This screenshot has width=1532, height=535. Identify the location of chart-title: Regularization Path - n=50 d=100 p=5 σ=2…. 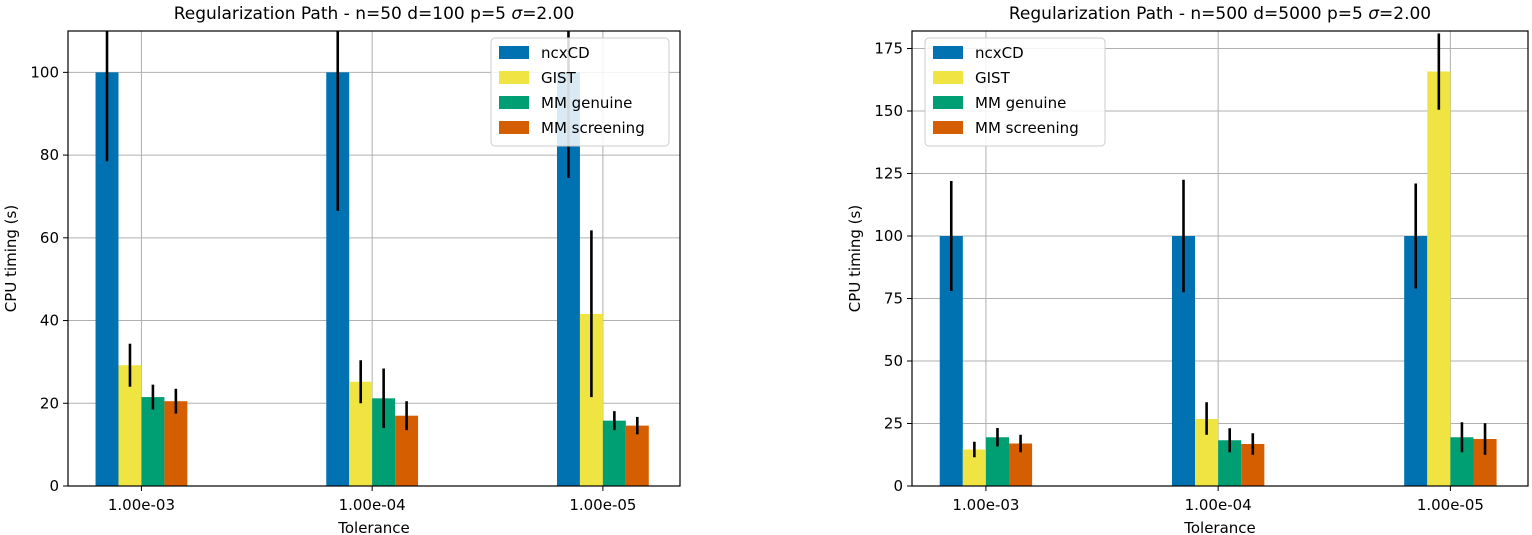
(374, 14).